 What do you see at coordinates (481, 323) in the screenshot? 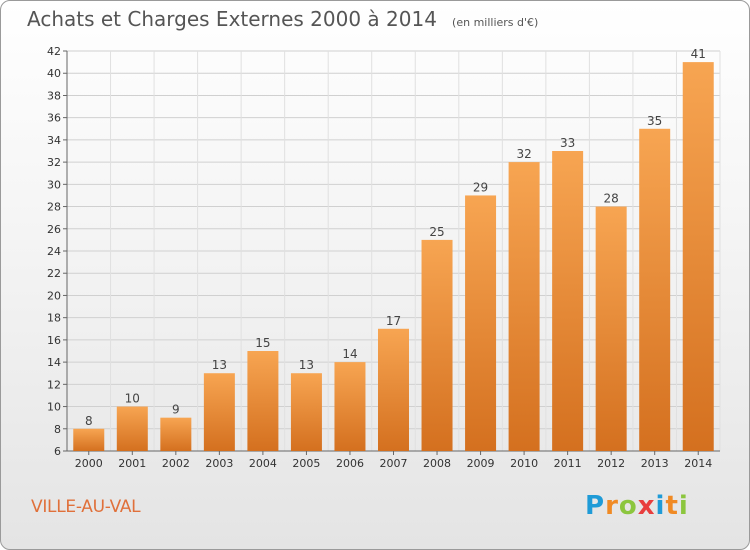
I see `bar-2009` at bounding box center [481, 323].